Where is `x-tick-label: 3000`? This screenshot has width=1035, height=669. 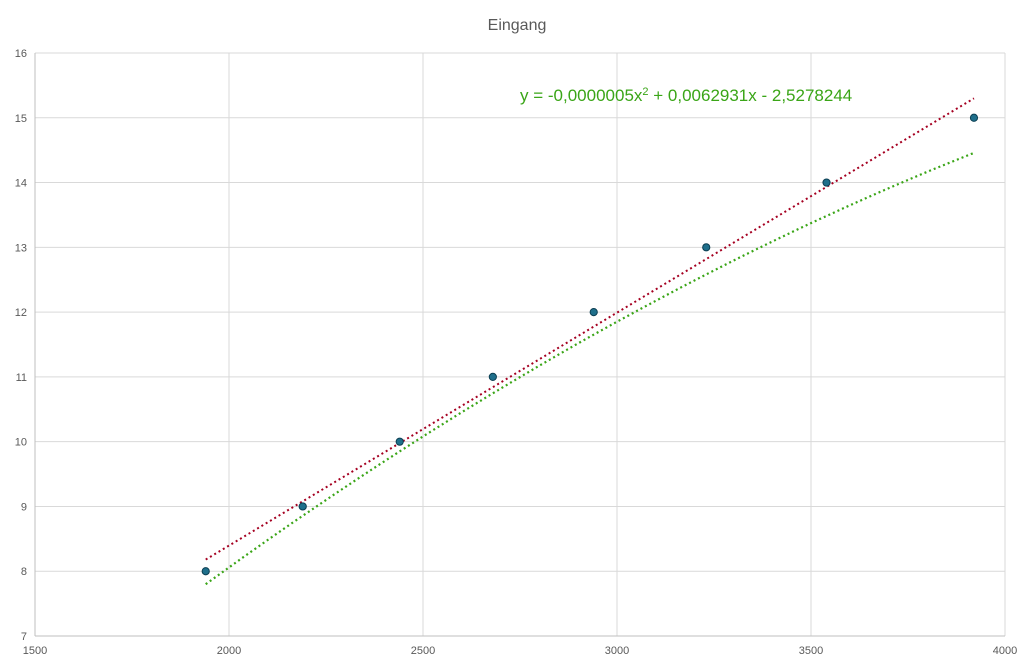
x-tick-label: 3000 is located at coordinates (617, 651).